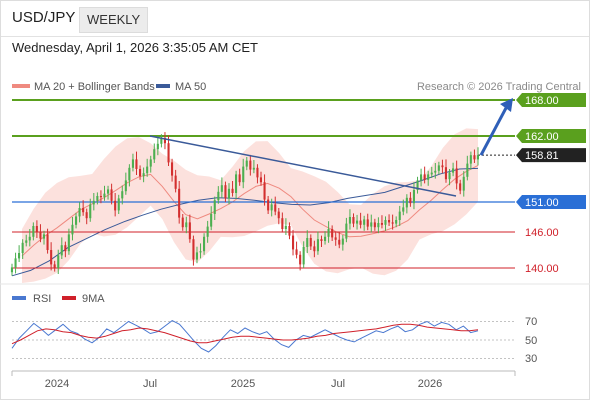 The image size is (590, 400). Describe the element at coordinates (542, 233) in the screenshot. I see `level-label-146.00: 146.00` at that location.